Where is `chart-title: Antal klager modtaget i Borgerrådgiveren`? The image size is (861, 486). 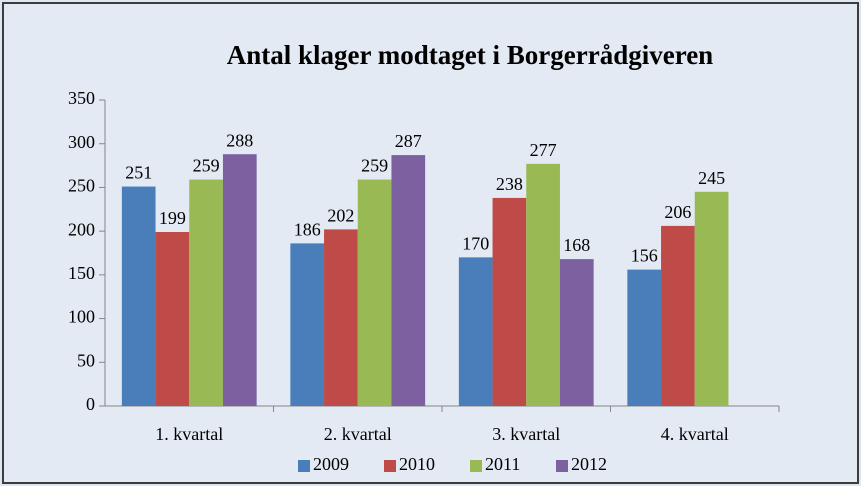
chart-title: Antal klager modtaget i Borgerrådgiveren is located at coordinates (470, 55).